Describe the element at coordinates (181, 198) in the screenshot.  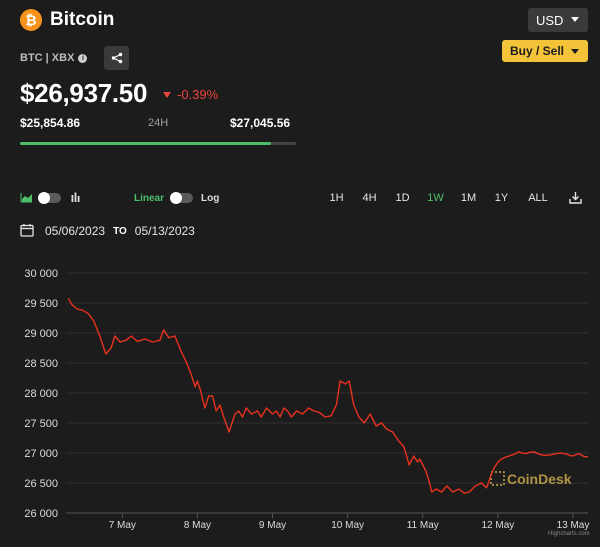
I see `scale-toggle` at that location.